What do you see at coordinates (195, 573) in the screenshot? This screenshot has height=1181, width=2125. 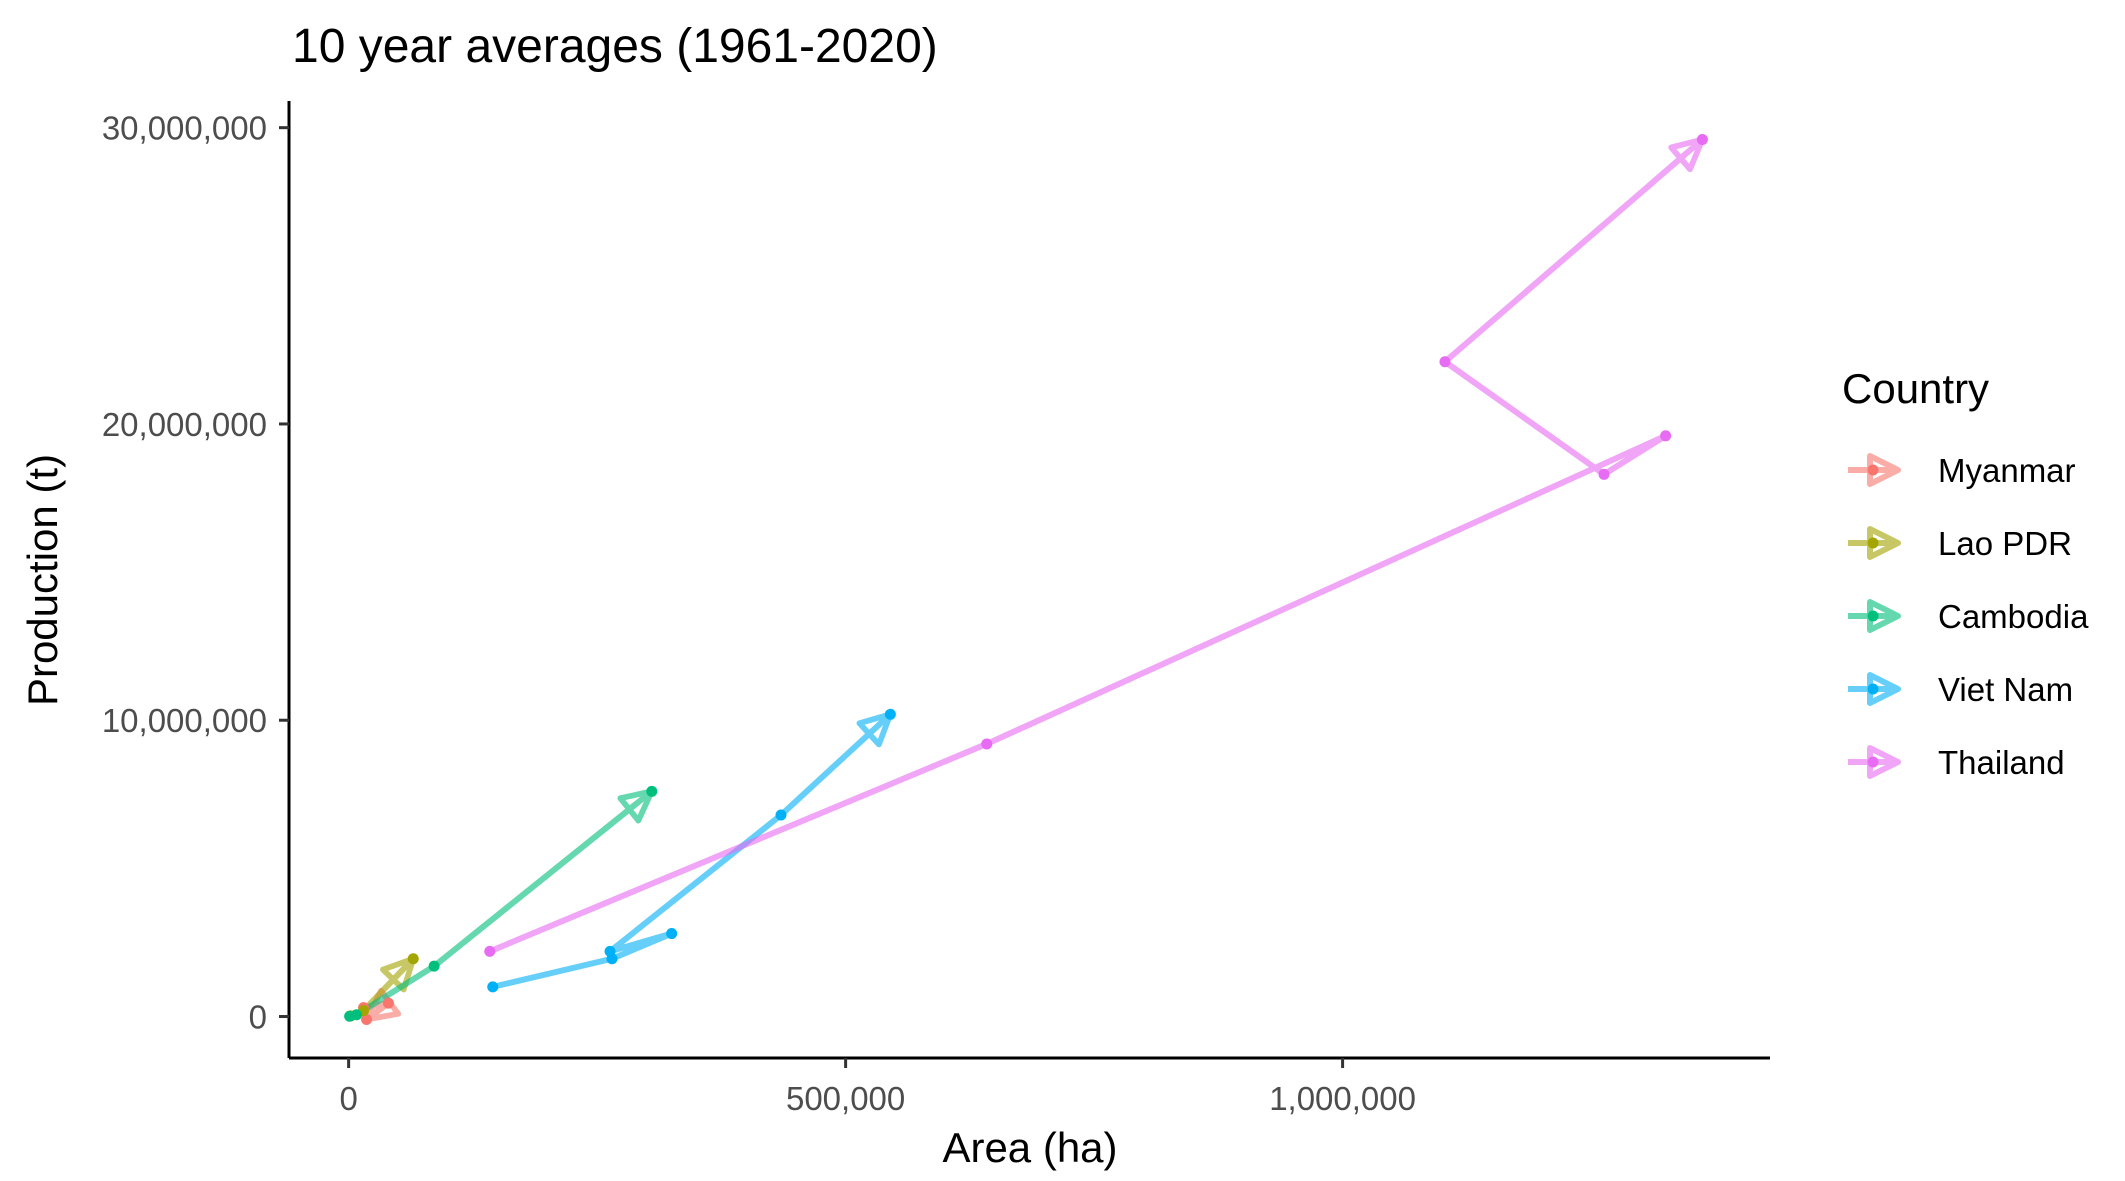 I see `y-axis-ticks: 0 10,000,000 20,000,000 30,000,000` at bounding box center [195, 573].